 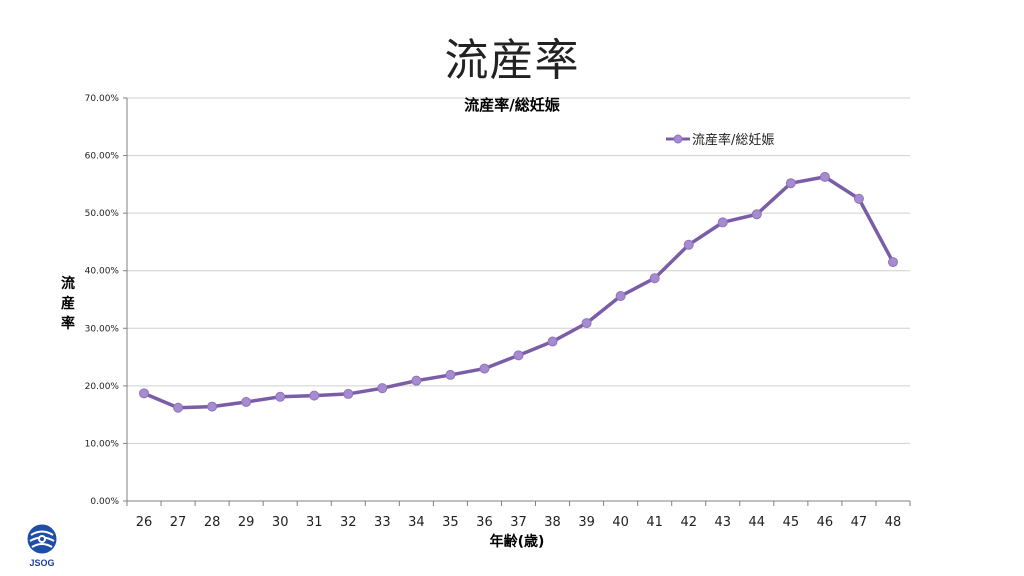 What do you see at coordinates (586, 522) in the screenshot?
I see `x-tick-label: 39` at bounding box center [586, 522].